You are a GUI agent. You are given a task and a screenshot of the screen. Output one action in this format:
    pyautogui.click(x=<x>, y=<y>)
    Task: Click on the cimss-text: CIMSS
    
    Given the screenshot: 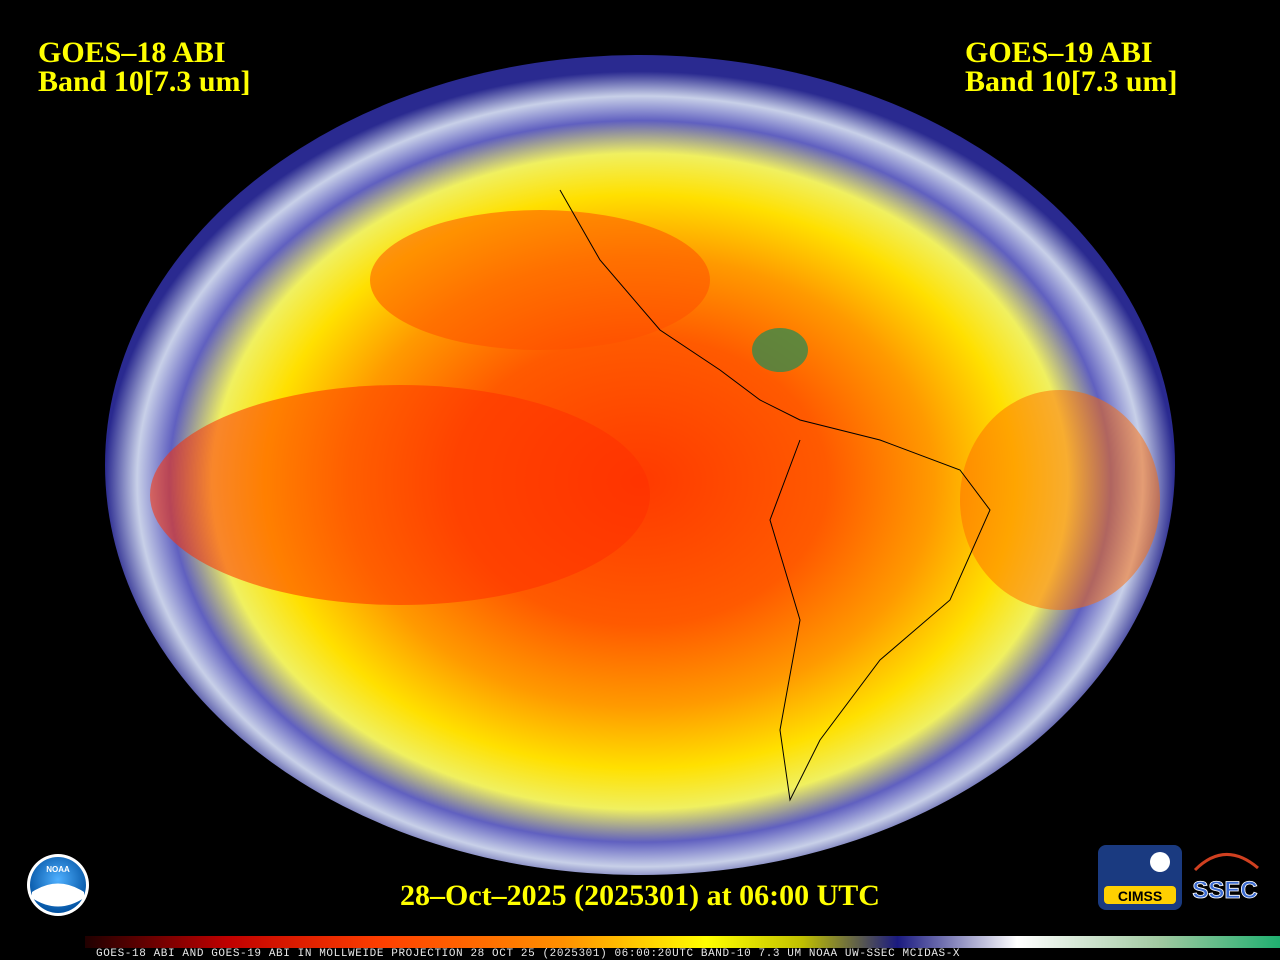 What is the action you would take?
    pyautogui.click(x=1140, y=896)
    